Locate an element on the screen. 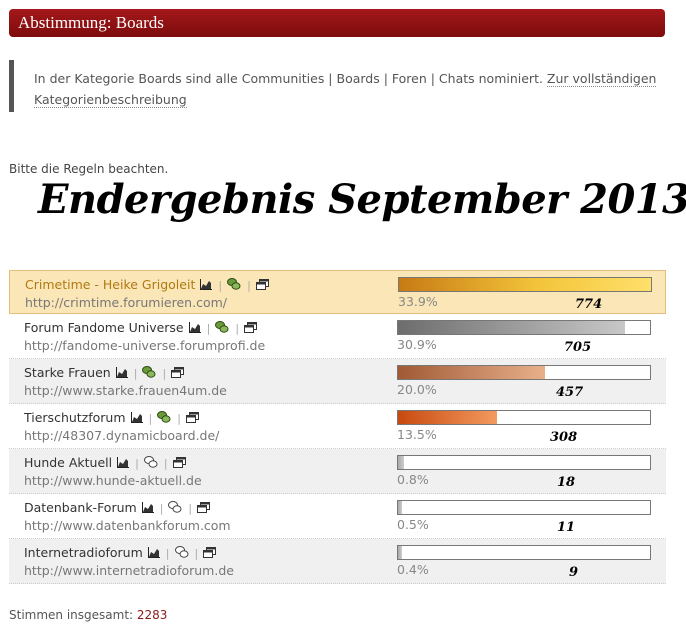  vote-count: 705 is located at coordinates (578, 347).